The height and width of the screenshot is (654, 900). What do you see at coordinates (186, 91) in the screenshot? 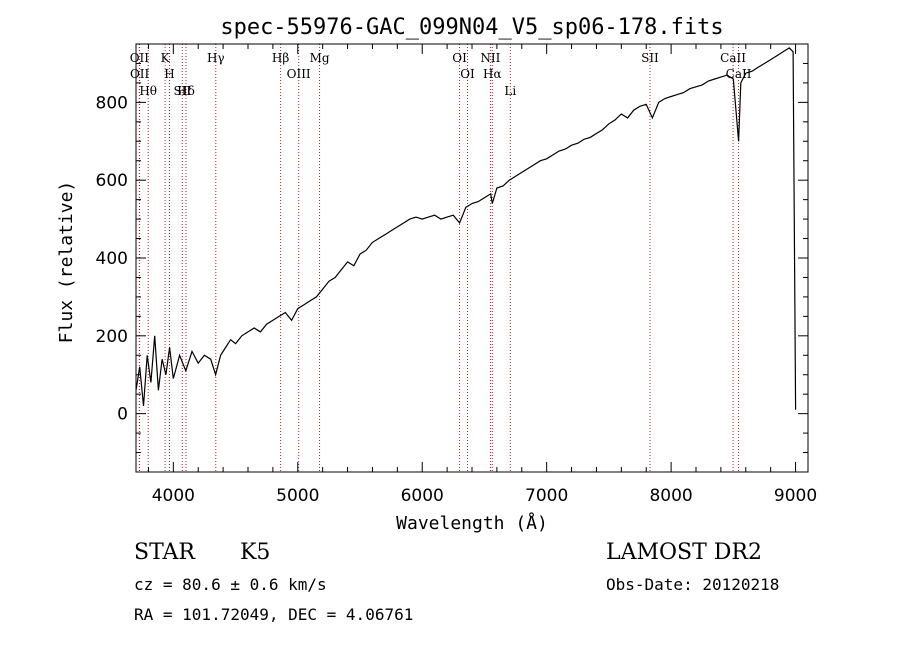
I see `spectral-marker-label: Hδ` at bounding box center [186, 91].